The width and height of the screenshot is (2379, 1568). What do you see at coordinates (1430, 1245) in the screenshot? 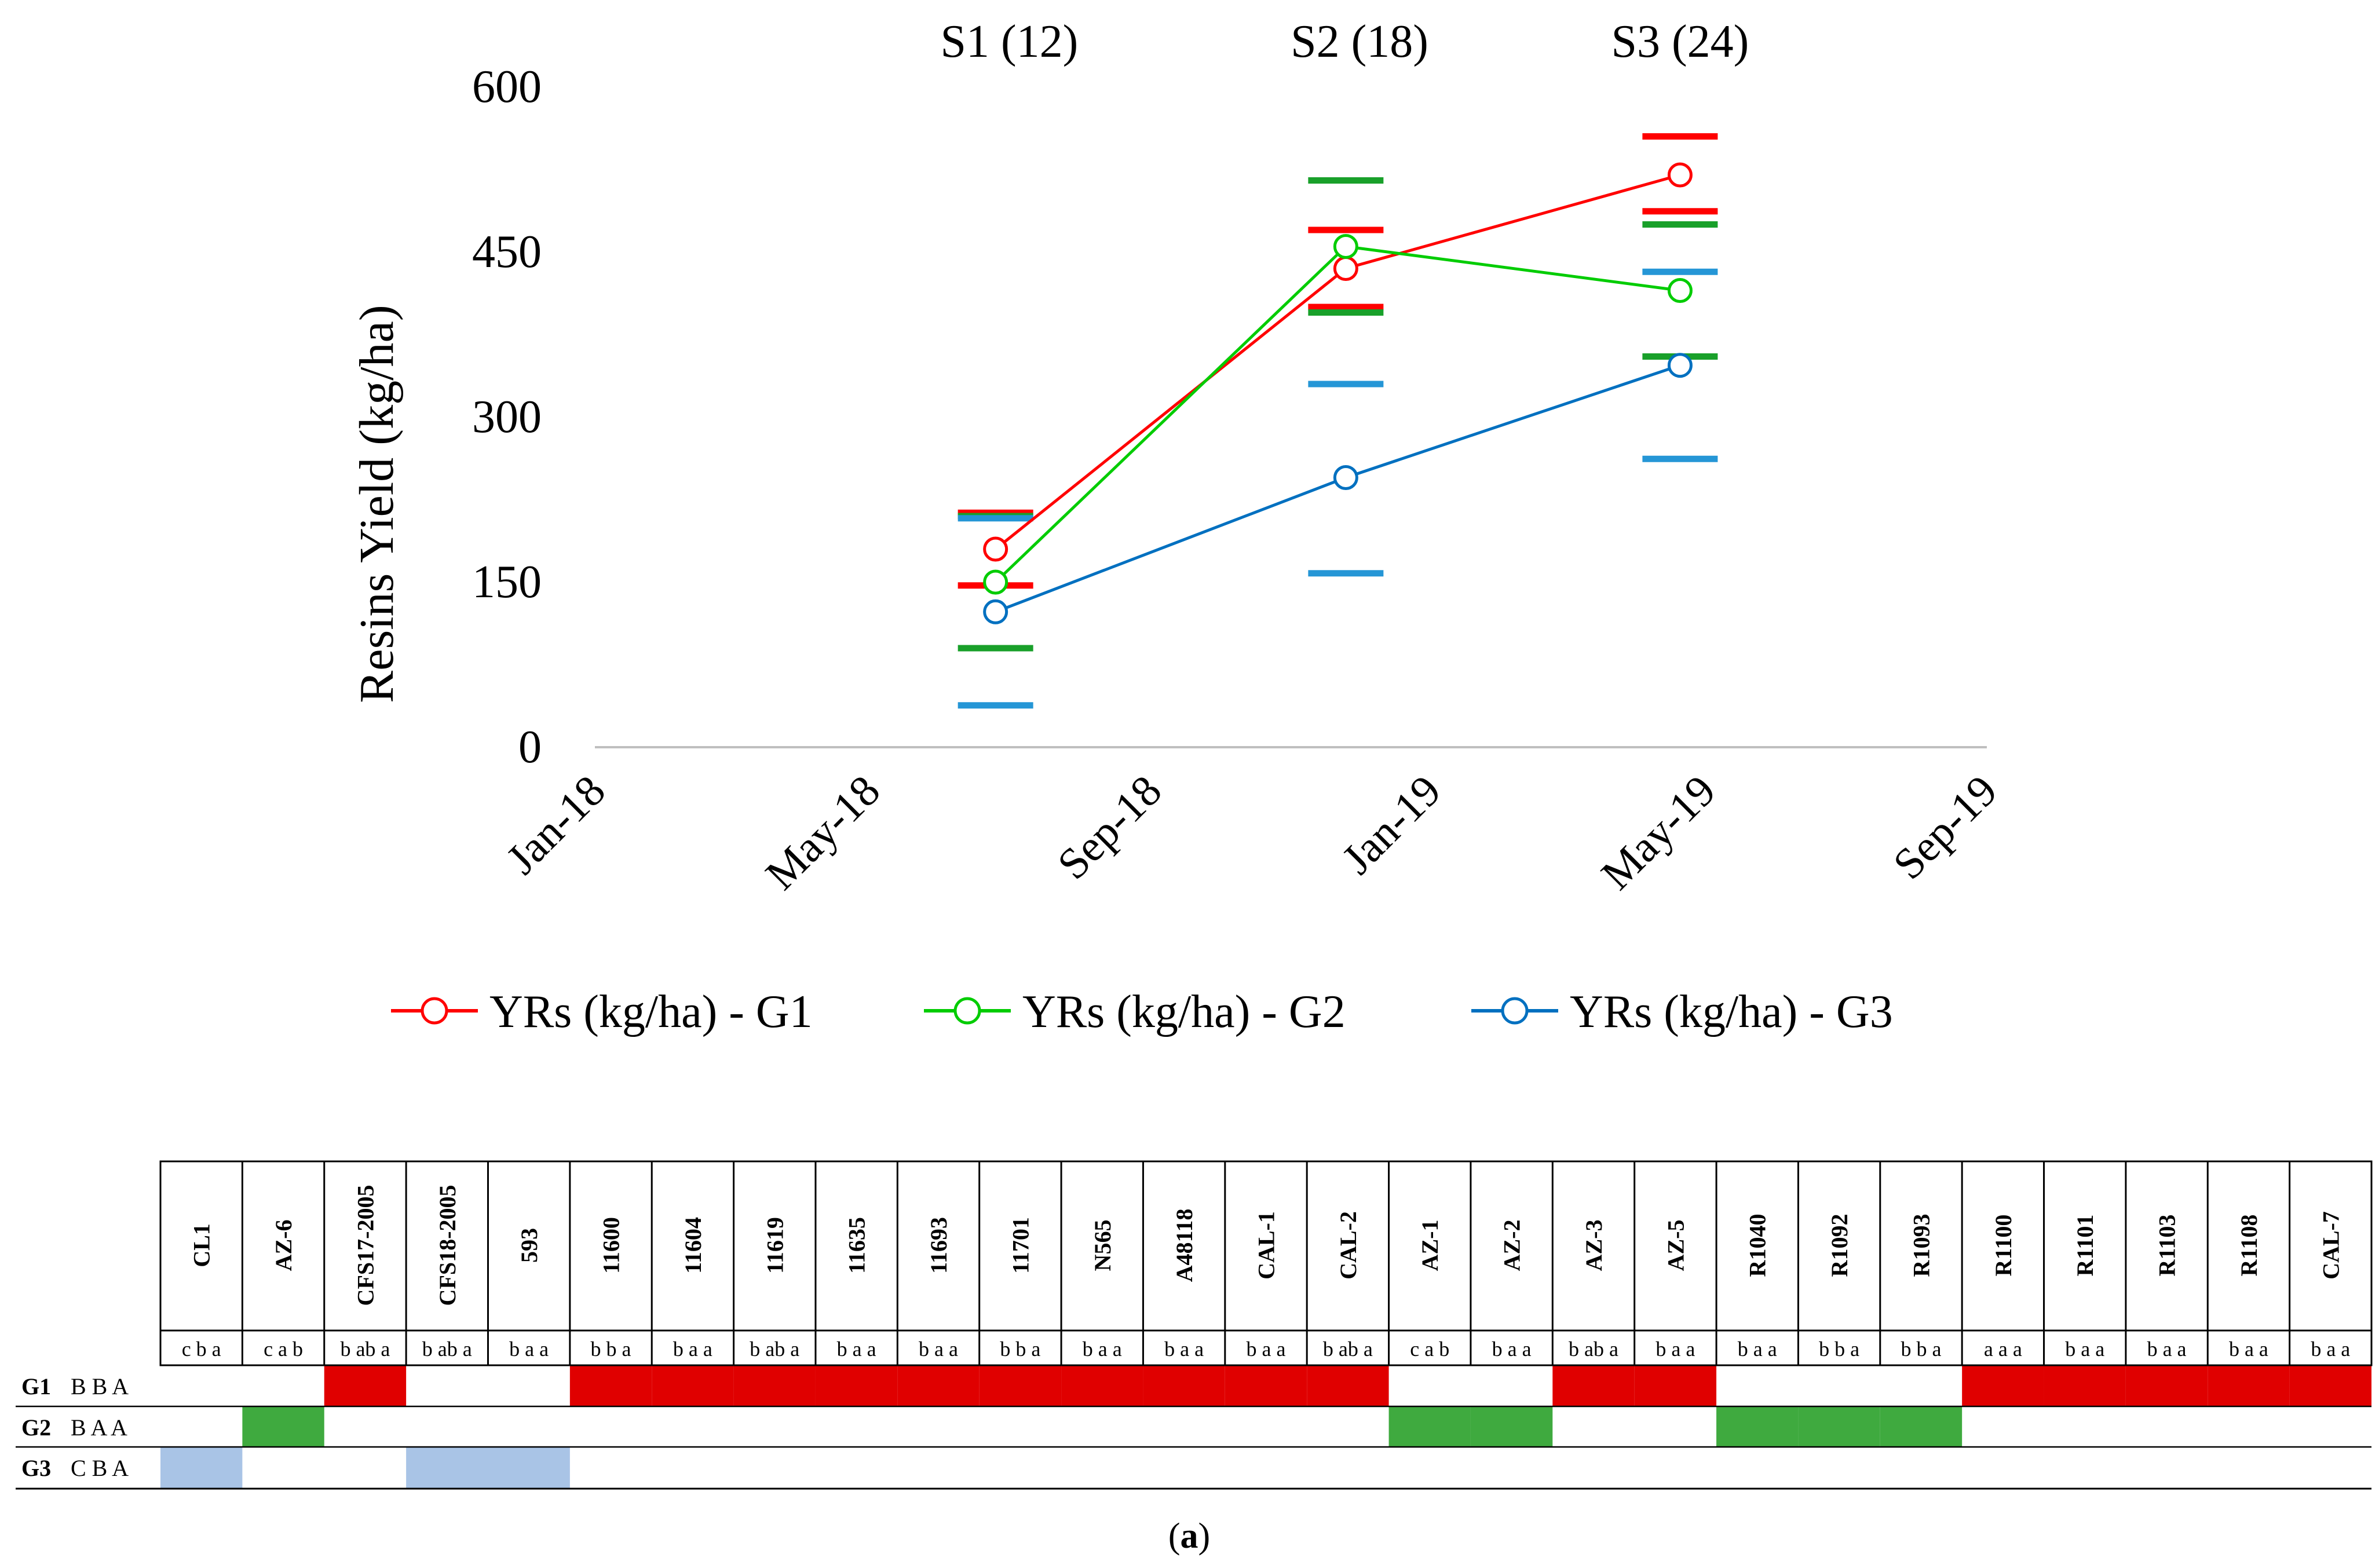
I see `cultivar-name: AZ-1` at bounding box center [1430, 1245].